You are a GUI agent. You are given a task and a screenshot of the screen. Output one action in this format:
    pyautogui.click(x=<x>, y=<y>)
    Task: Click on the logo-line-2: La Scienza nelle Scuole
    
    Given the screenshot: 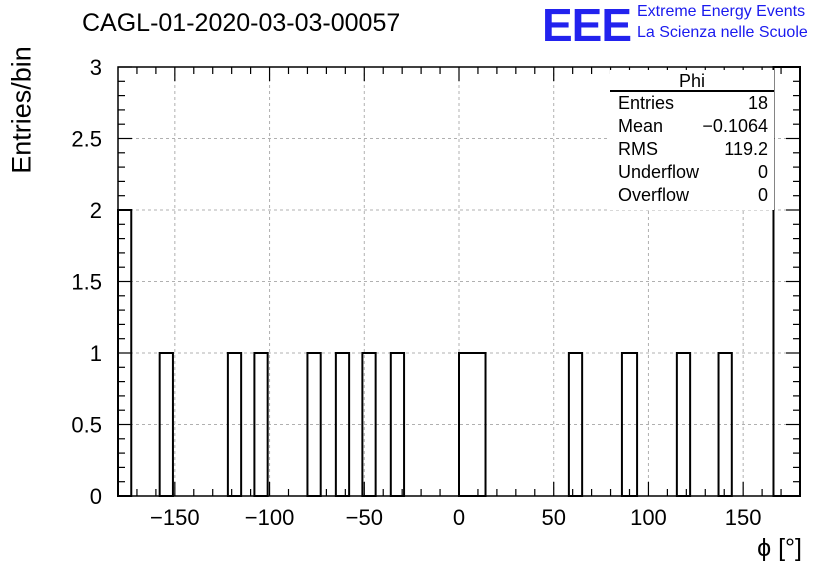 What is the action you would take?
    pyautogui.click(x=722, y=32)
    